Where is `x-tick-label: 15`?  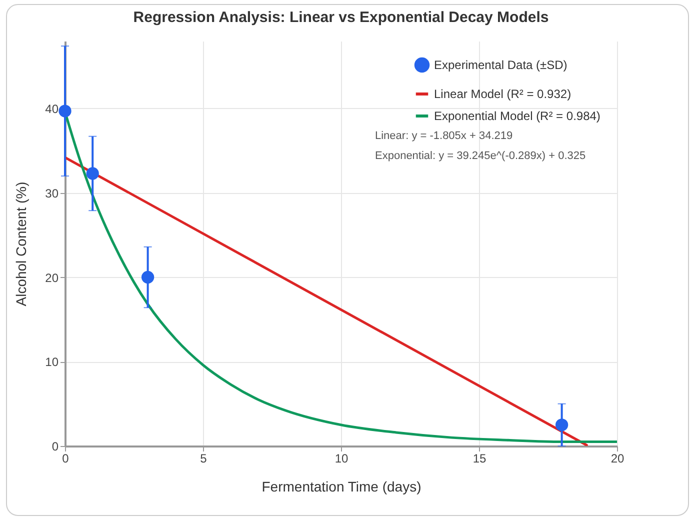
x-tick-label: 15 is located at coordinates (479, 459).